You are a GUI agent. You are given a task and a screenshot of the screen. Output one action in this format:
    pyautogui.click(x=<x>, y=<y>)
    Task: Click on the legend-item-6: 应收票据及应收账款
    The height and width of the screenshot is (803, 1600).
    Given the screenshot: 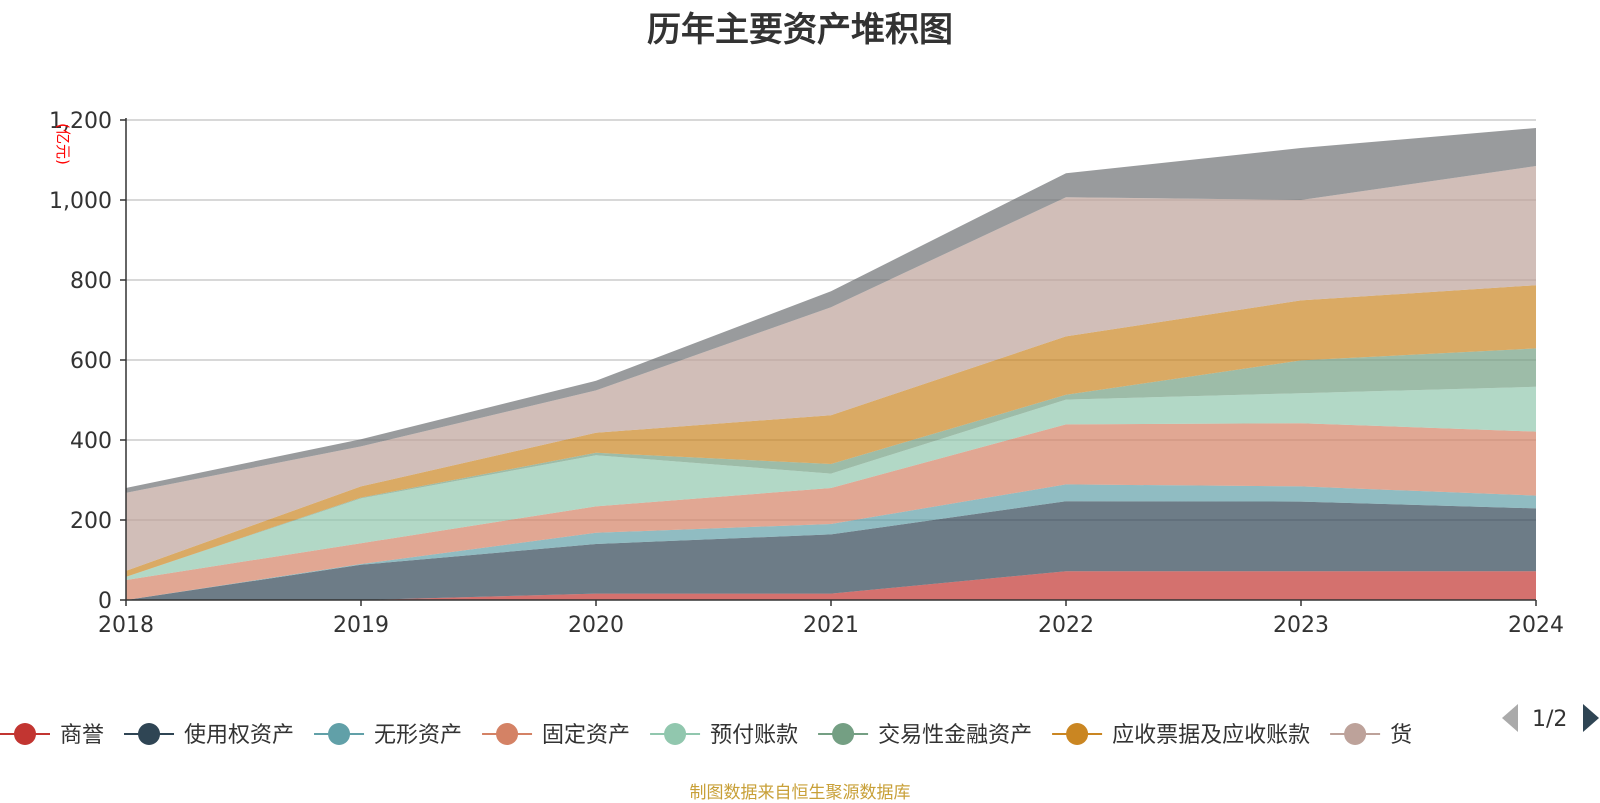 What is the action you would take?
    pyautogui.click(x=1181, y=735)
    